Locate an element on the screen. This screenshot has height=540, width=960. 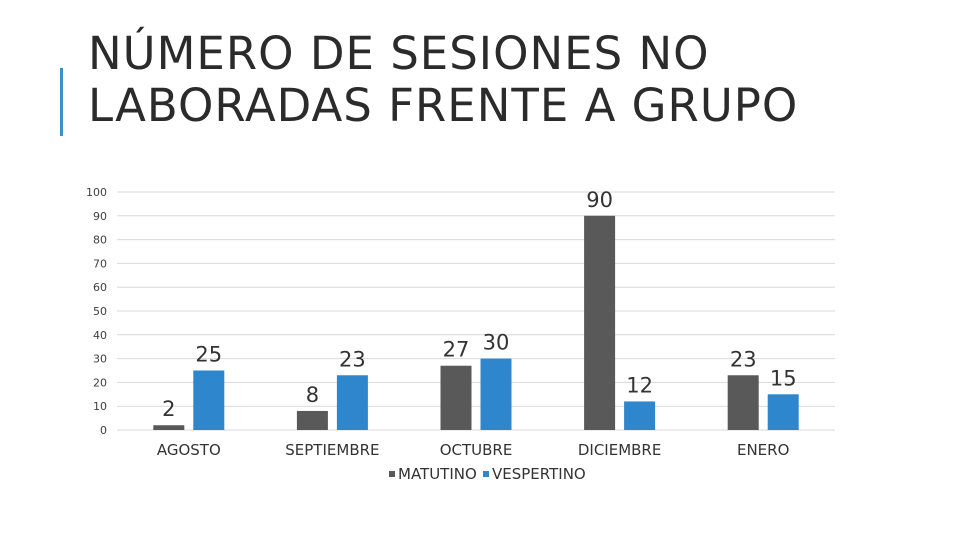
y-tick-label: 50 is located at coordinates (100, 311).